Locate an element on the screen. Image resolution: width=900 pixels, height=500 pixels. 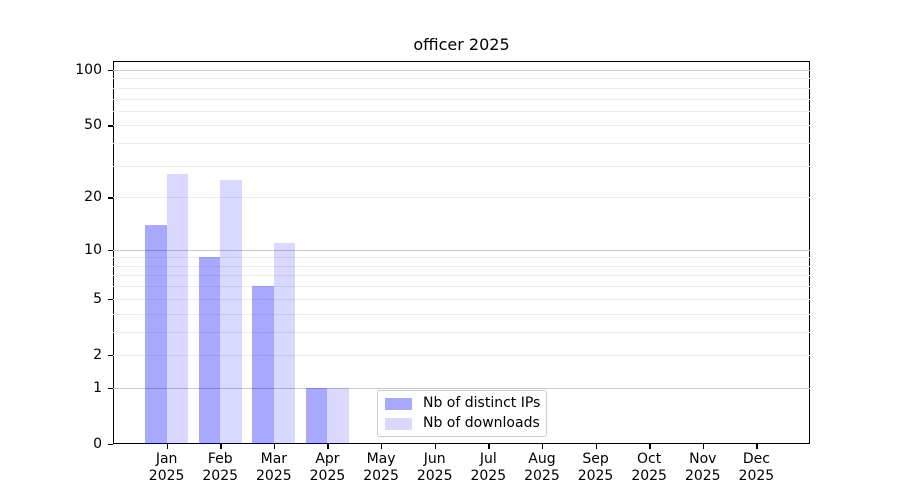
legend-label-distinct-ips: Nb of distinct IPs is located at coordinates (482, 403).